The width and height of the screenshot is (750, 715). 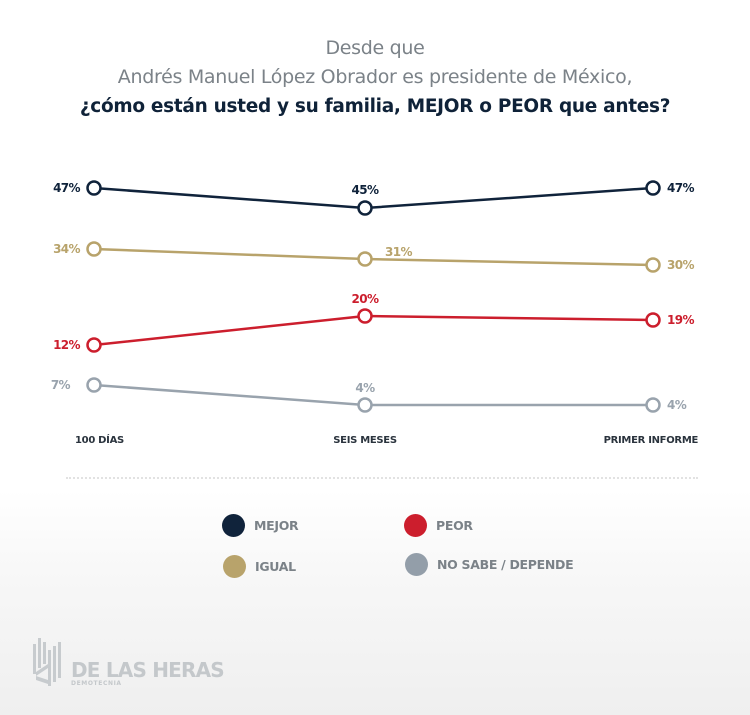 I want to click on legend-item-no-sabe: NO SABE / DEPENDE, so click(x=489, y=564).